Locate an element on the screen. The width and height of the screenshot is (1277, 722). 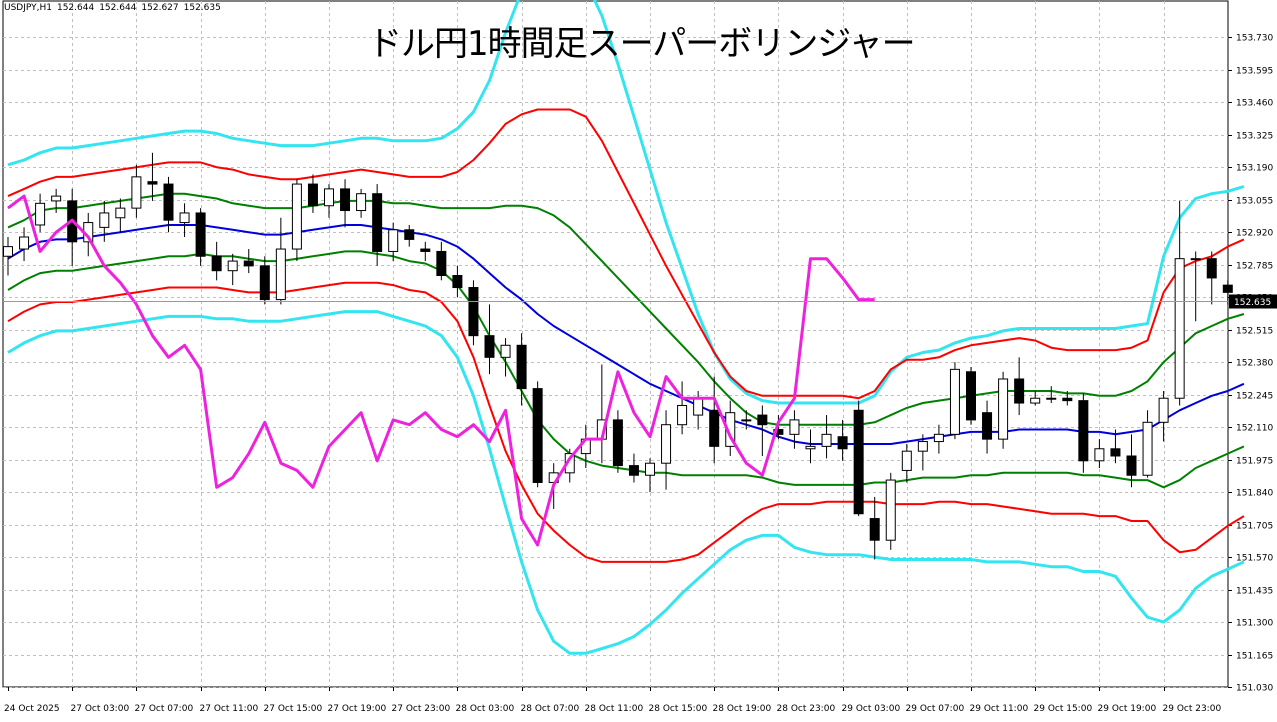
y-tick-label: 153.325 is located at coordinates (1254, 137).